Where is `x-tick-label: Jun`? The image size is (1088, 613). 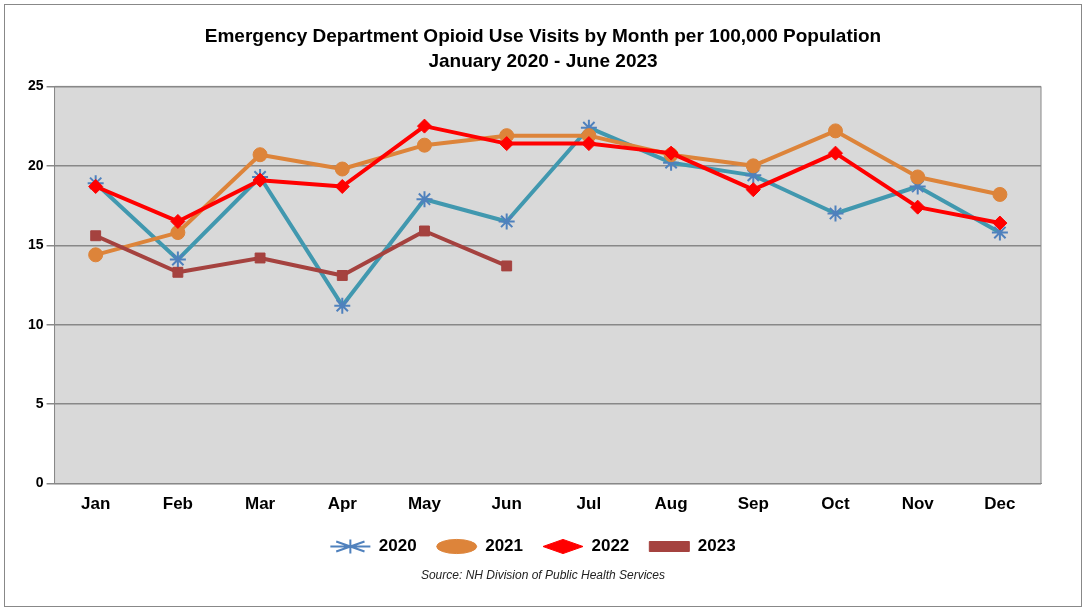 x-tick-label: Jun is located at coordinates (506, 504).